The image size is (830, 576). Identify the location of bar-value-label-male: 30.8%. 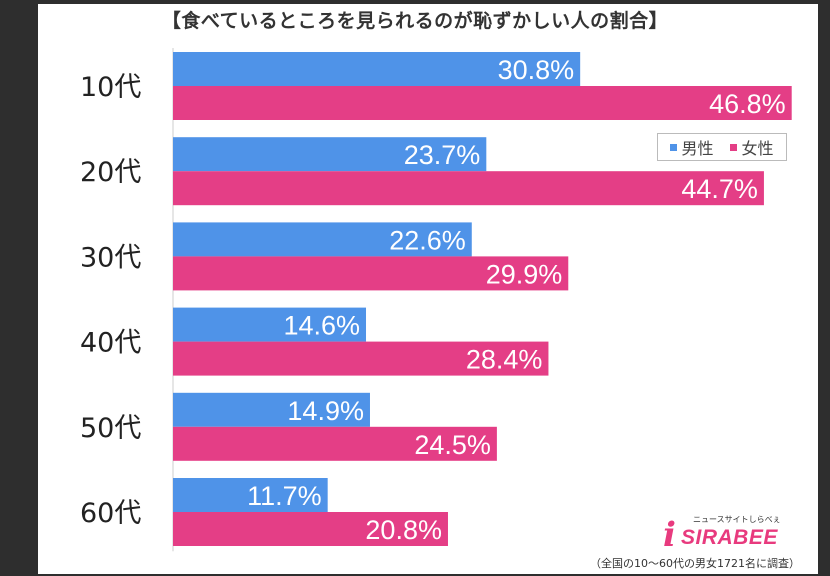
(536, 70).